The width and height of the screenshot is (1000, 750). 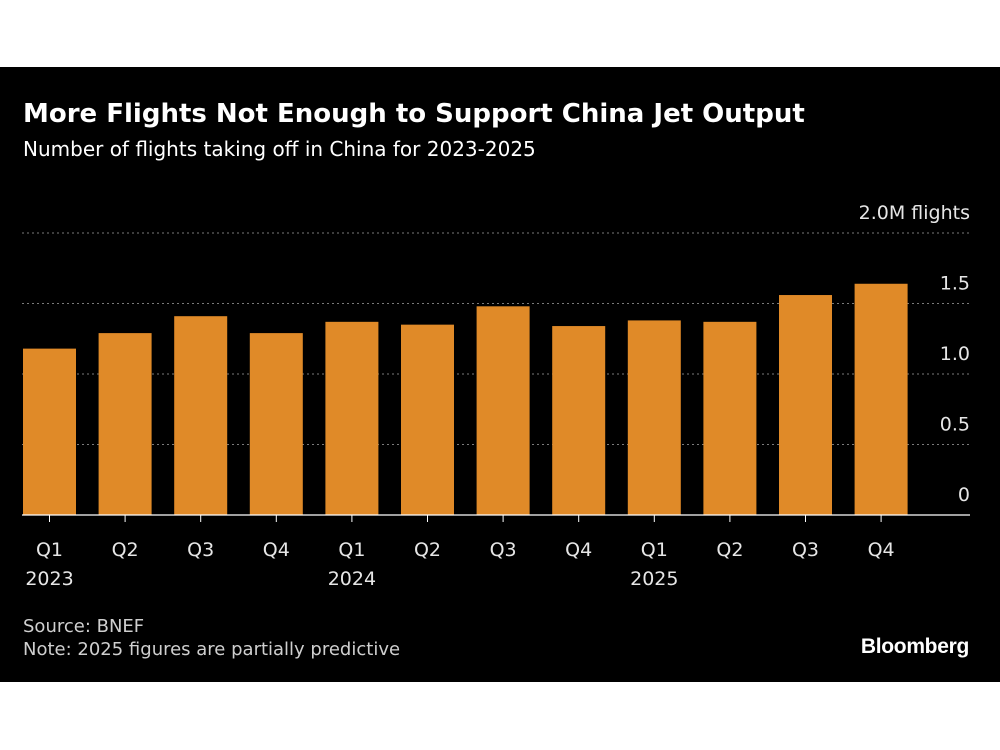 I want to click on y-axis-labels: 0 0.5 1.0 1.5 2.0M flights, so click(x=914, y=354).